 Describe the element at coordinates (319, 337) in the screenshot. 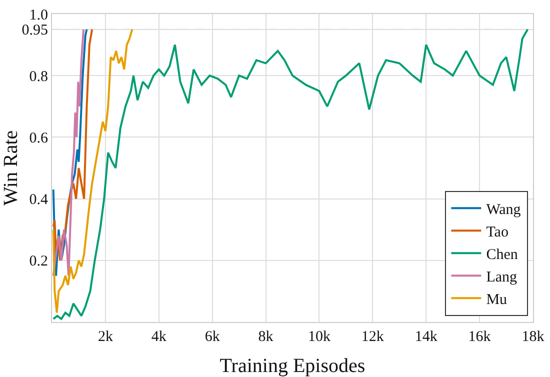

I see `x-tick-label: 10k` at that location.